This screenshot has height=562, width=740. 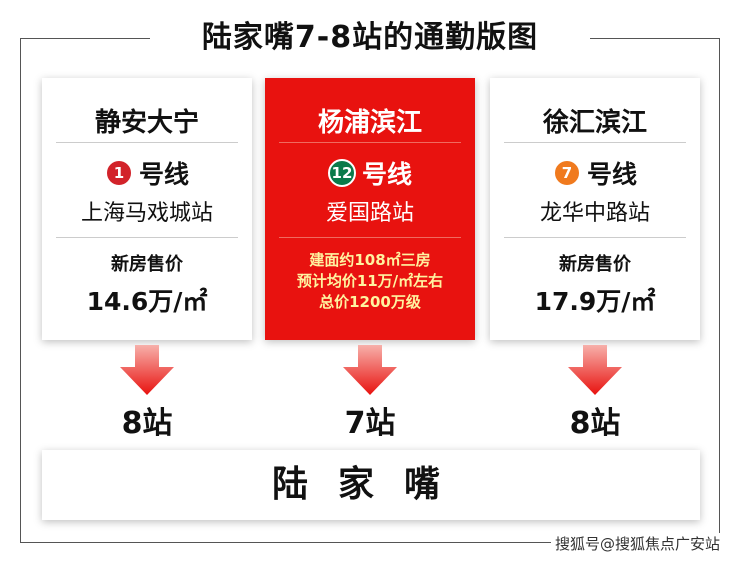 I want to click on metro-line: 7 号线, so click(x=595, y=173).